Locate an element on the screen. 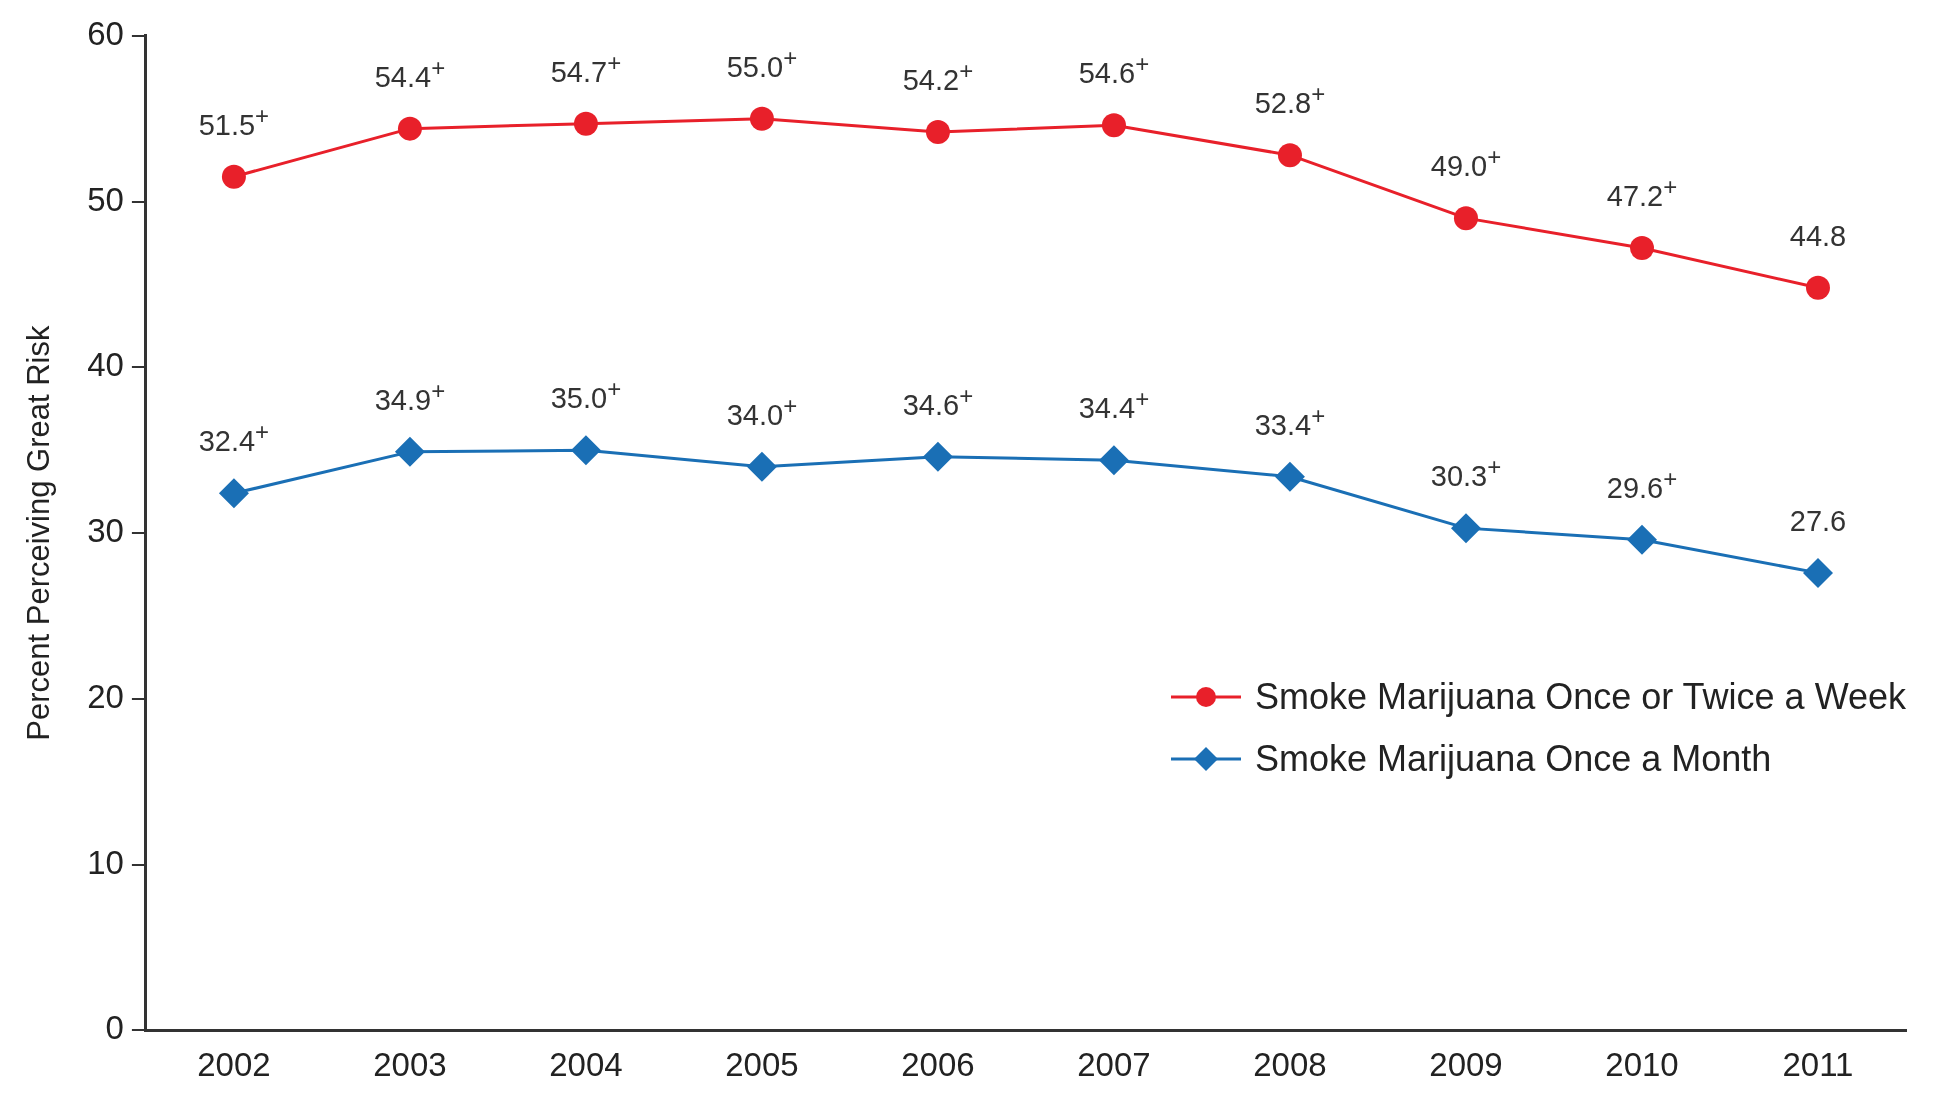 The image size is (1944, 1098). data-label: 52.8+ is located at coordinates (1290, 100).